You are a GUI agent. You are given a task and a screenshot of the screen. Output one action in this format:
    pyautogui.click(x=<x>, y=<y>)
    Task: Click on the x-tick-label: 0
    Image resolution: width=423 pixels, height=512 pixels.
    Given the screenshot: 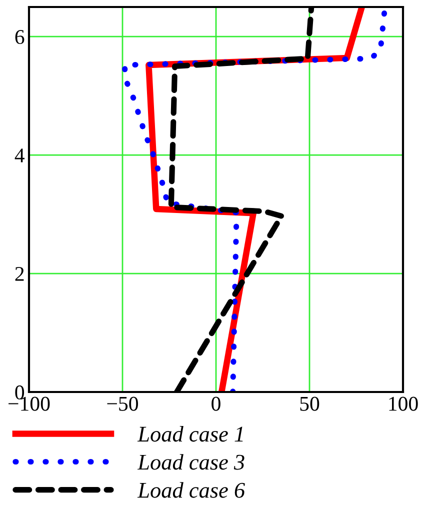 What is the action you would take?
    pyautogui.click(x=216, y=403)
    